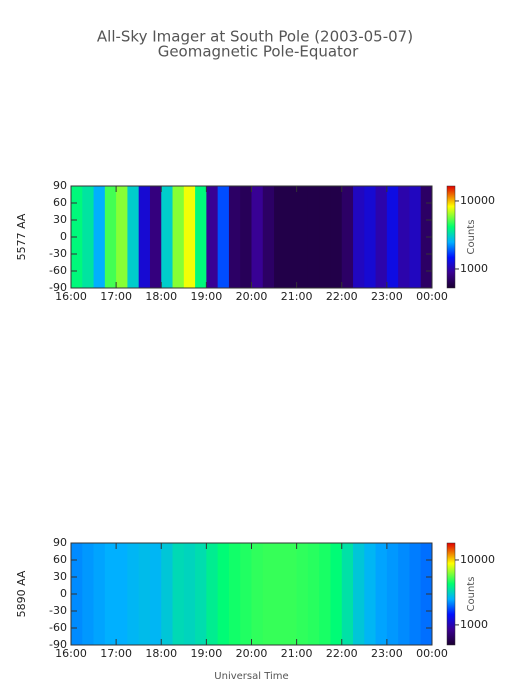 Image resolution: width=510 pixels, height=680 pixels. Describe the element at coordinates (58, 627) in the screenshot. I see `y-tick-label: -60` at that location.